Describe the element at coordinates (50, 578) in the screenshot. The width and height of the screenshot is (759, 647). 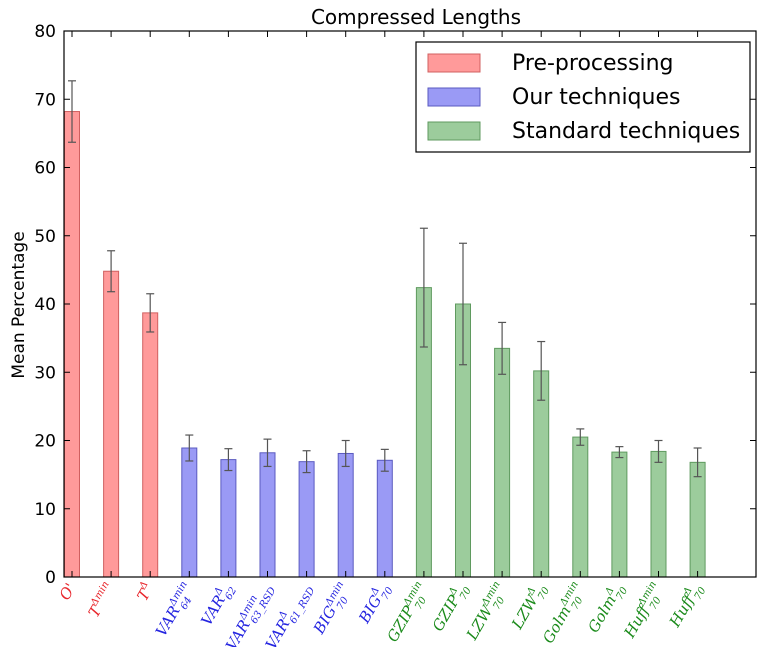
I see `y-tick-label: 0` at that location.